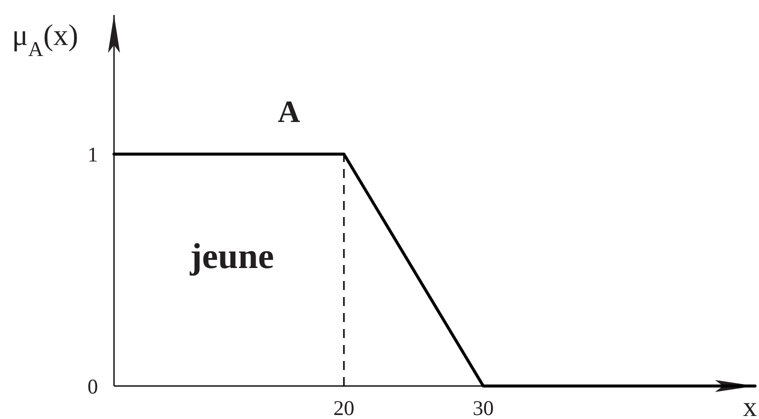 This screenshot has height=419, width=759. I want to click on x-axis-title: x, so click(750, 405).